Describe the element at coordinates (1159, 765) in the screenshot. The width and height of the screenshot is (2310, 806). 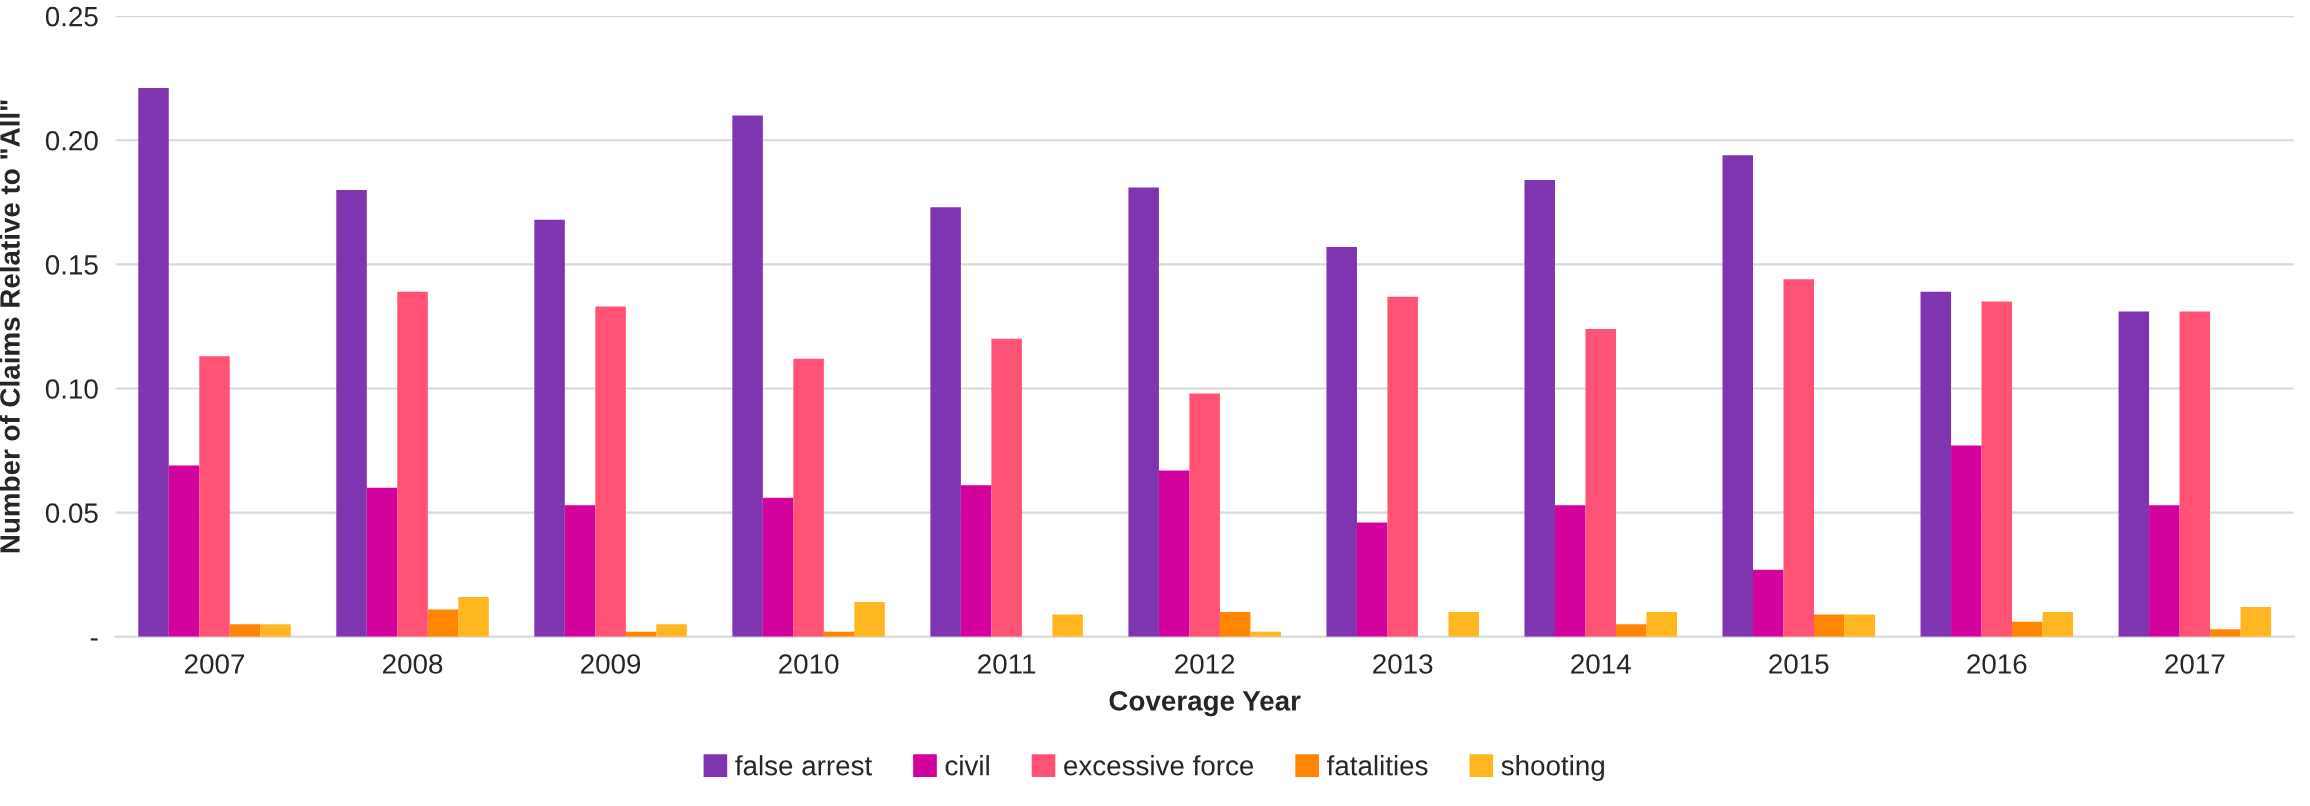
I see `legend-label: excessive force` at that location.